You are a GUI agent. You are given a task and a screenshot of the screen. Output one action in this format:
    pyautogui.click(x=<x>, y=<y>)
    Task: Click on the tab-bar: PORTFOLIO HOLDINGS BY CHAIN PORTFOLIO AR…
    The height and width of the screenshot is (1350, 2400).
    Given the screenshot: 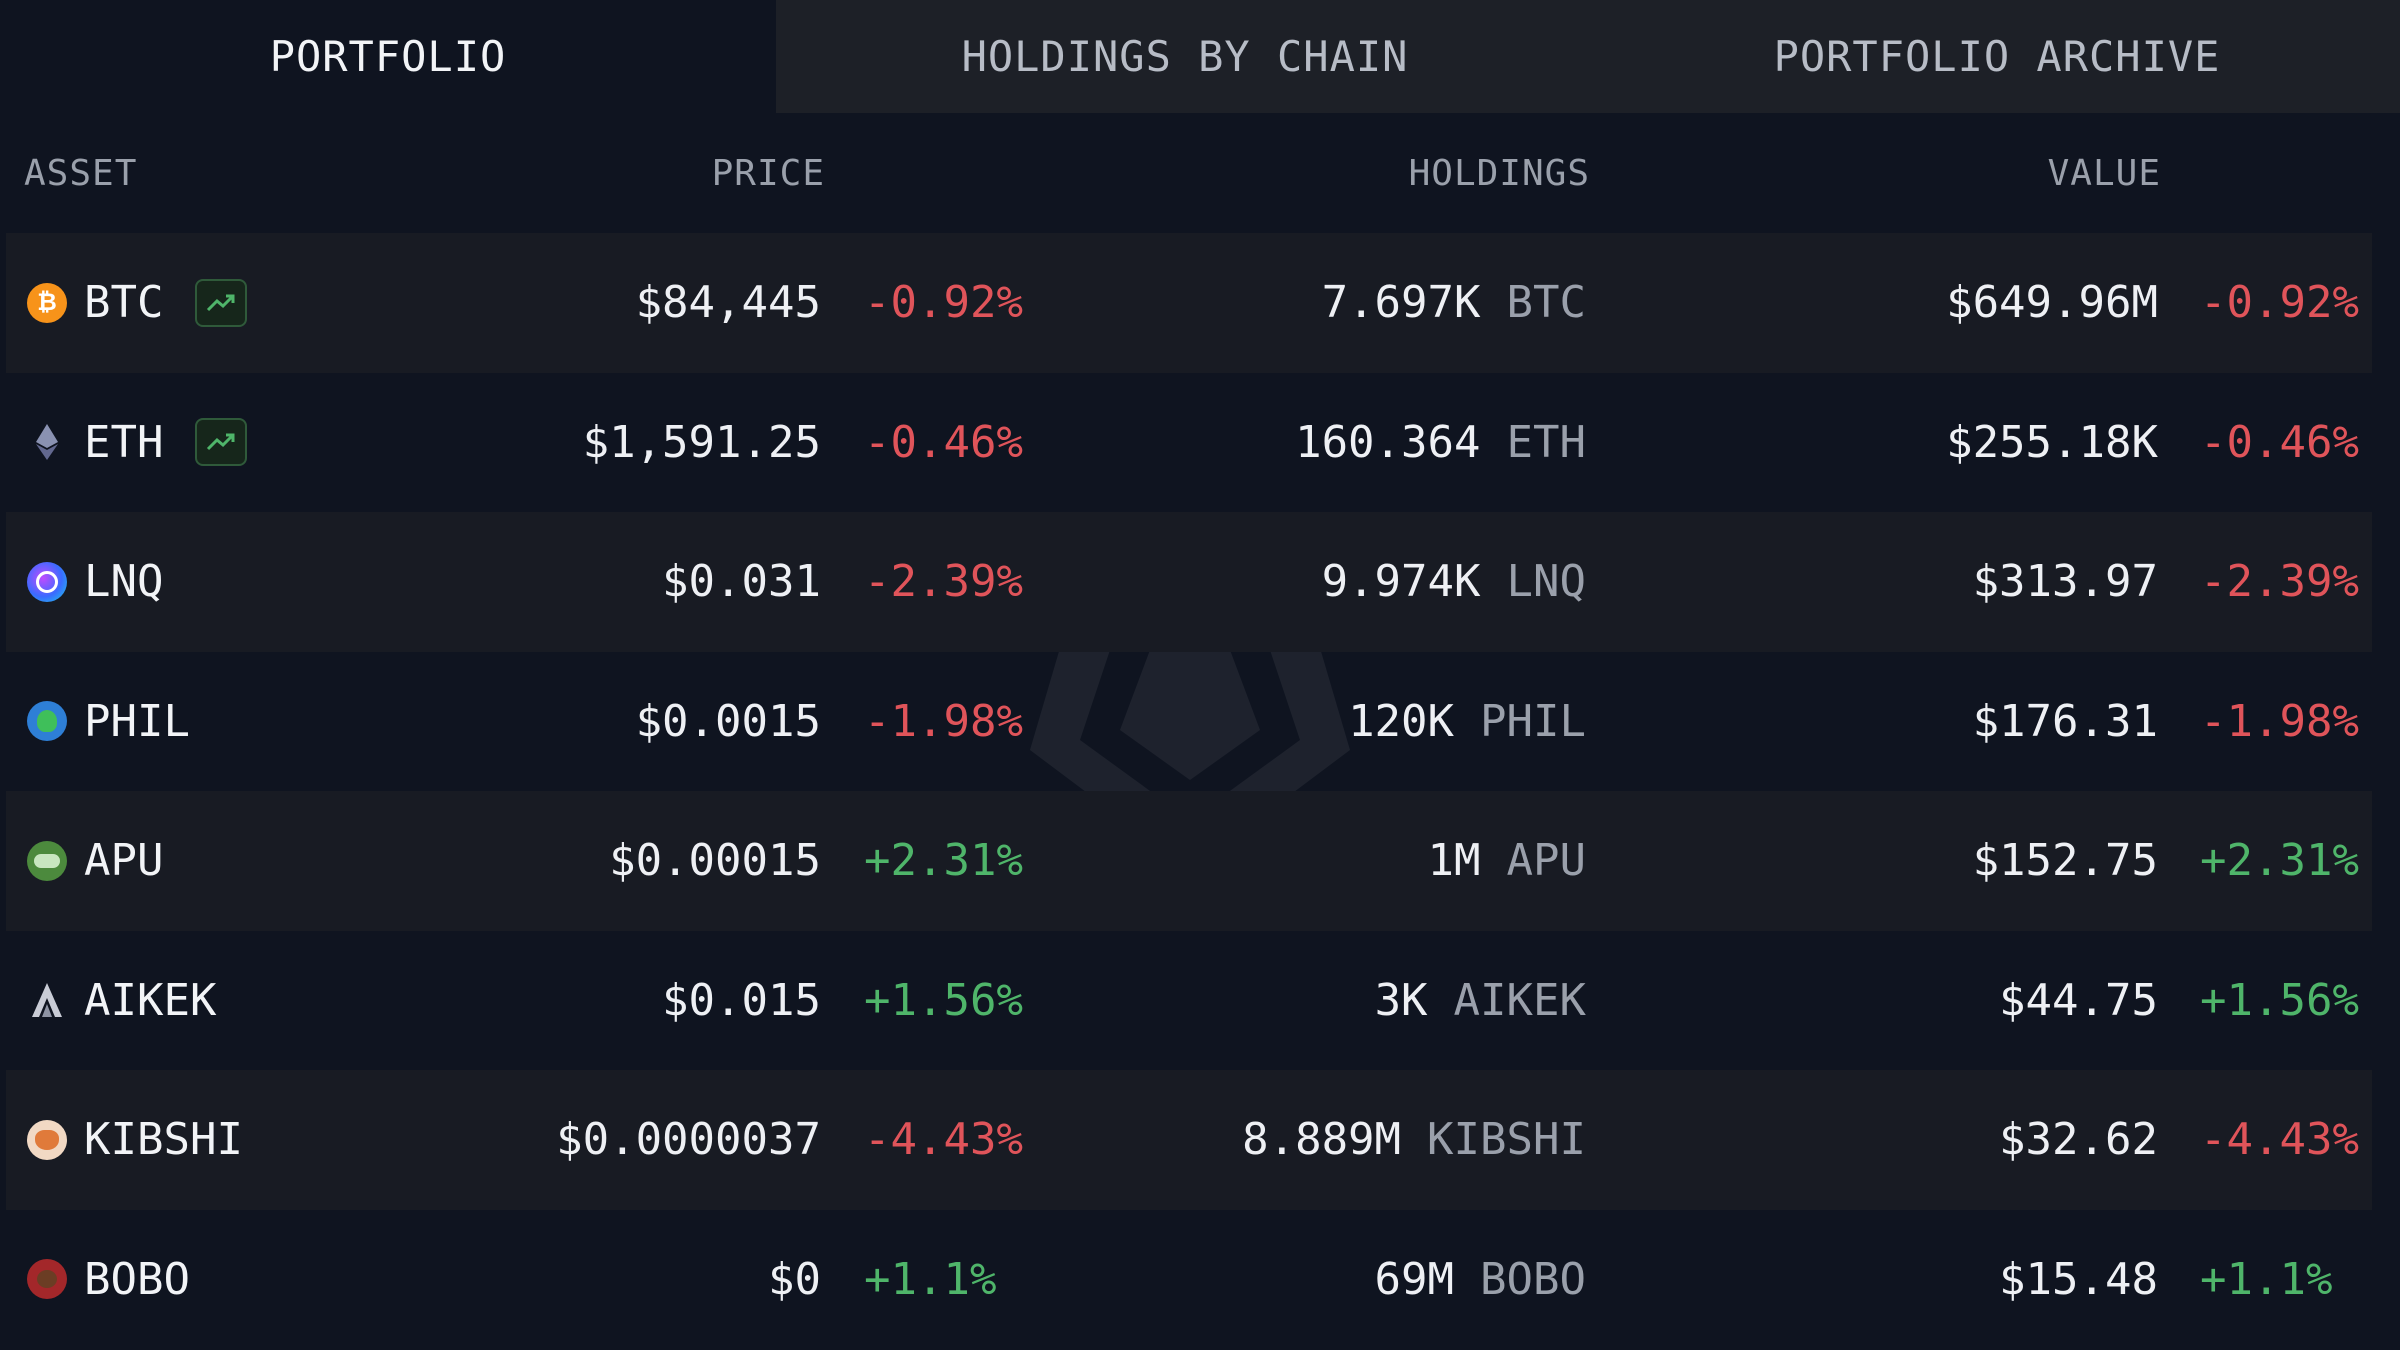 What is the action you would take?
    pyautogui.click(x=1200, y=56)
    